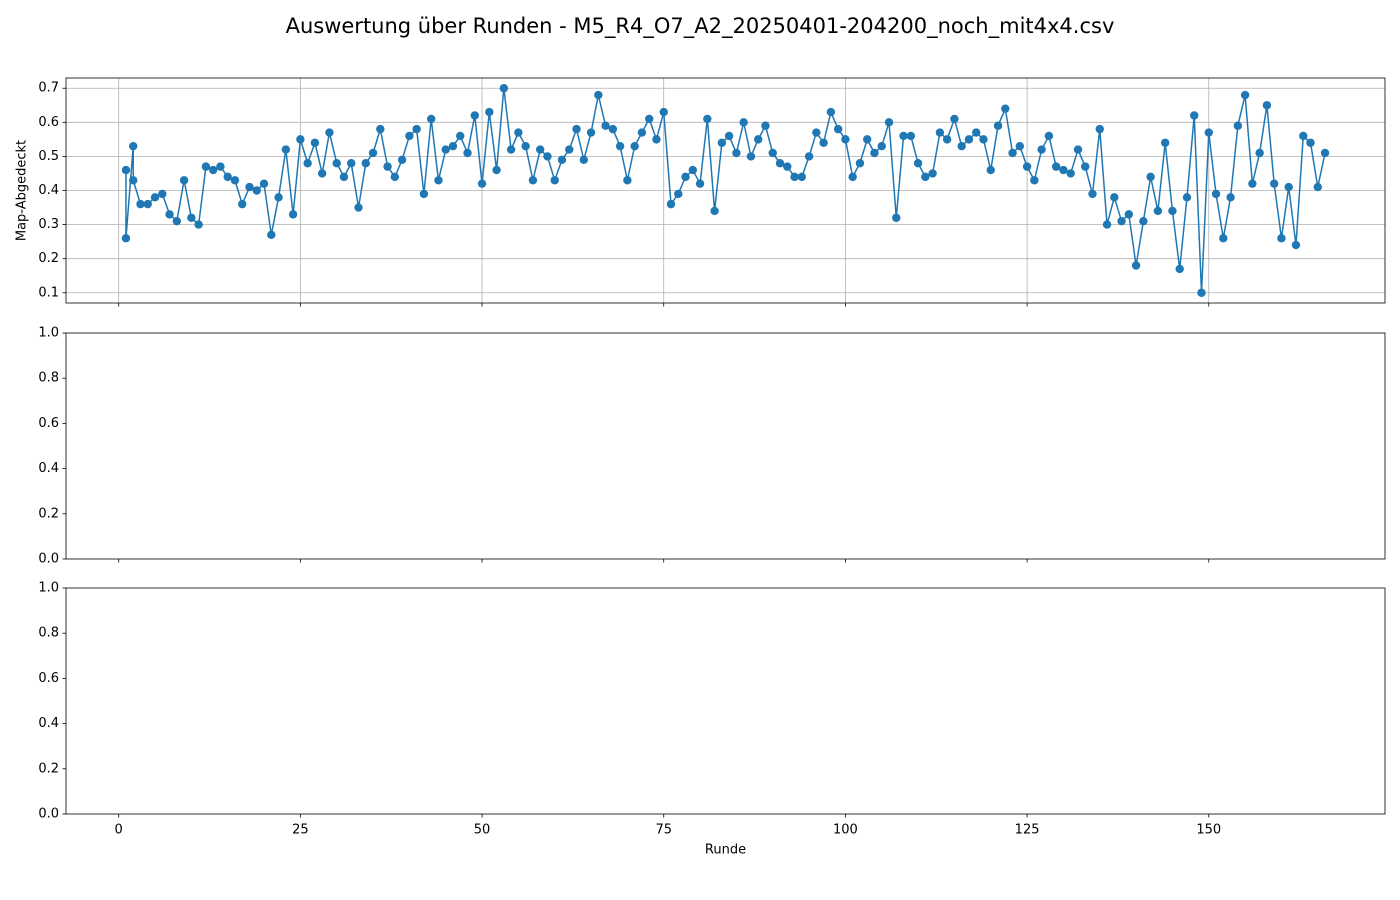 Image resolution: width=1400 pixels, height=900 pixels. What do you see at coordinates (48, 292) in the screenshot?
I see `y-tick-label: 0.1` at bounding box center [48, 292].